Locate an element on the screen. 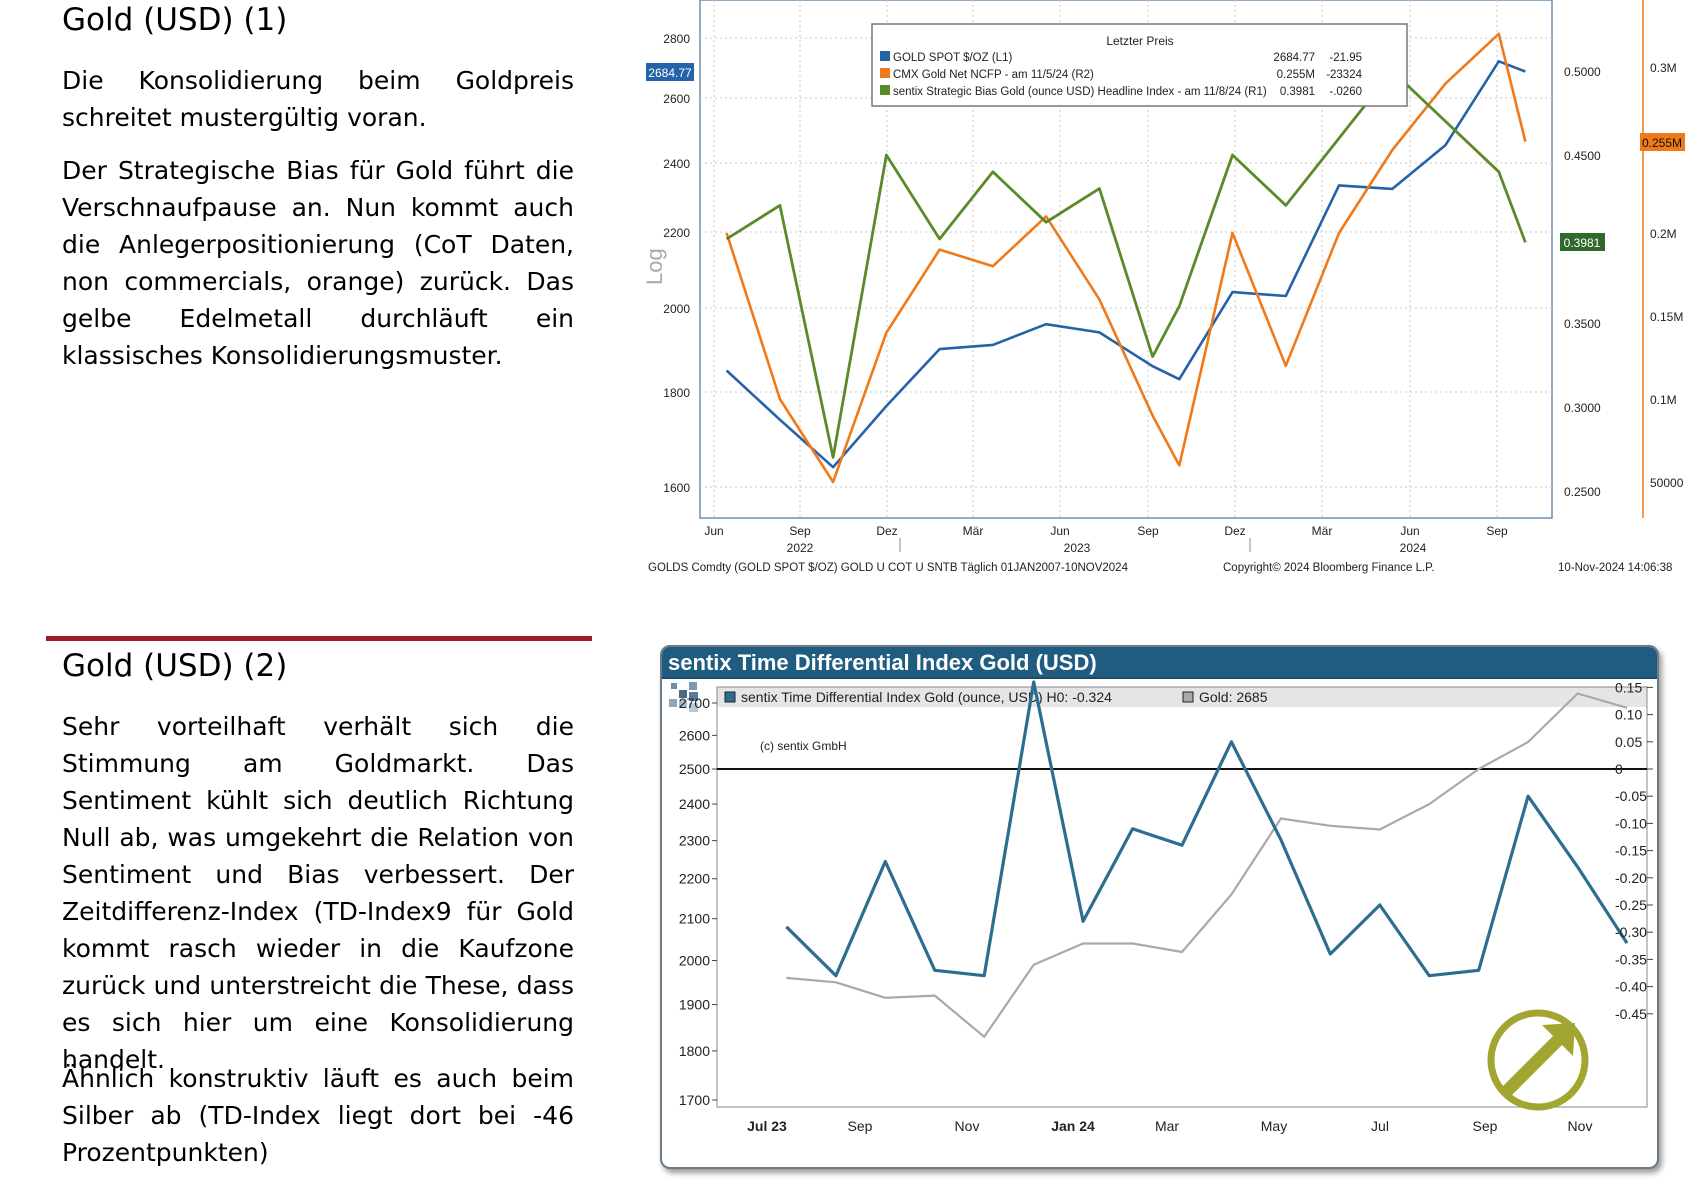 The image size is (1706, 1200). chart1-left-tick: 1600 is located at coordinates (676, 488).